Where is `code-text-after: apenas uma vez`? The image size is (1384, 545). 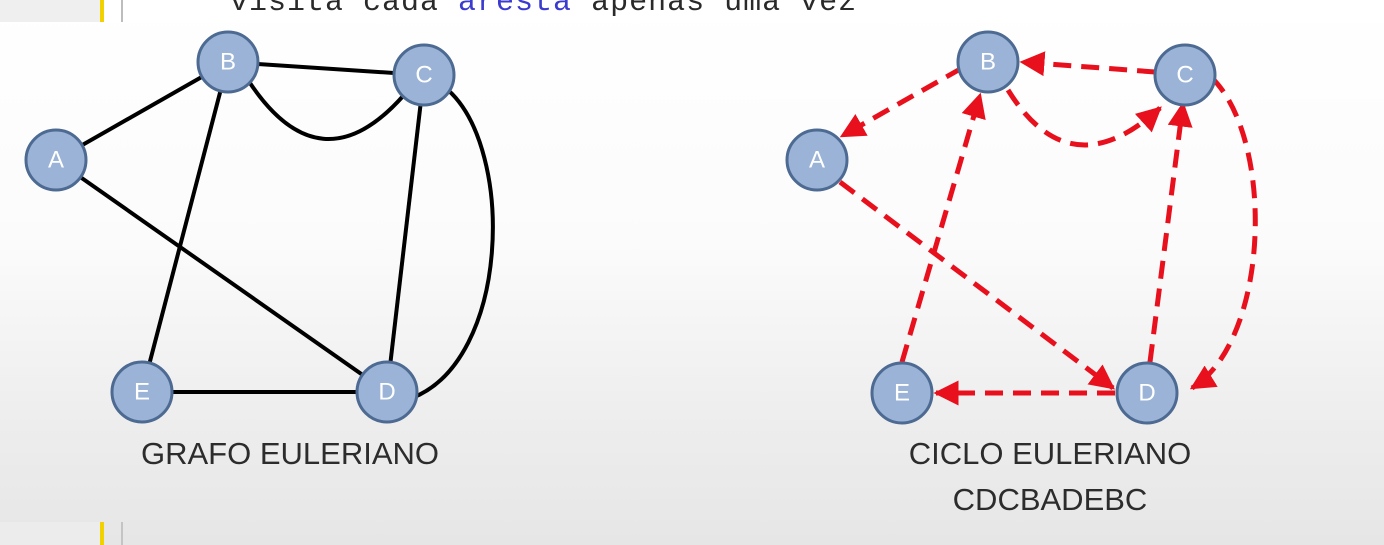
code-text-after: apenas uma vez is located at coordinates (715, 10).